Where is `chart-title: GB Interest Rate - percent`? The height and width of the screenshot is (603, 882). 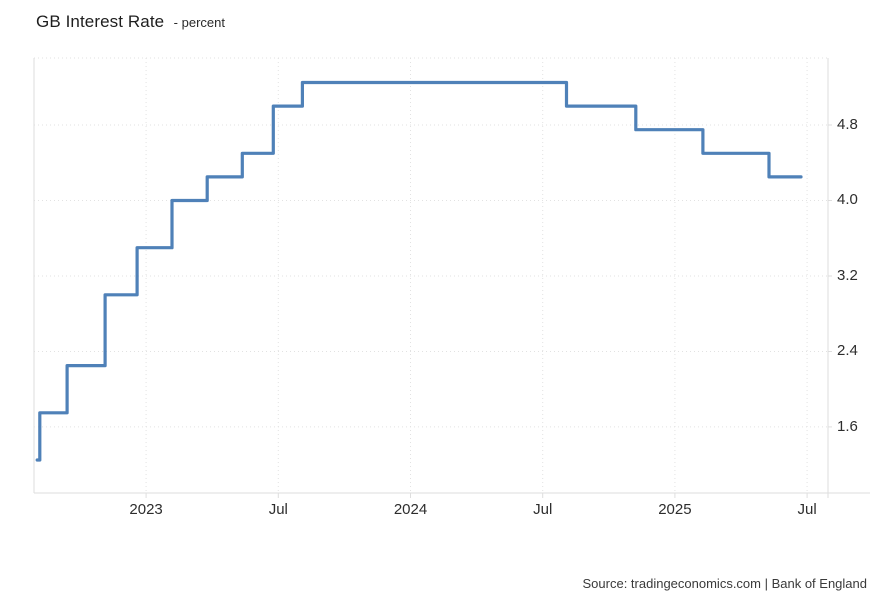 chart-title: GB Interest Rate - percent is located at coordinates (130, 22).